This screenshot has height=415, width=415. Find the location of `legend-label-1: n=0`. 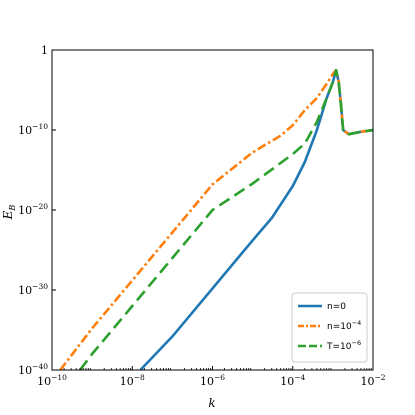

legend-label-1: n=0 is located at coordinates (336, 307).